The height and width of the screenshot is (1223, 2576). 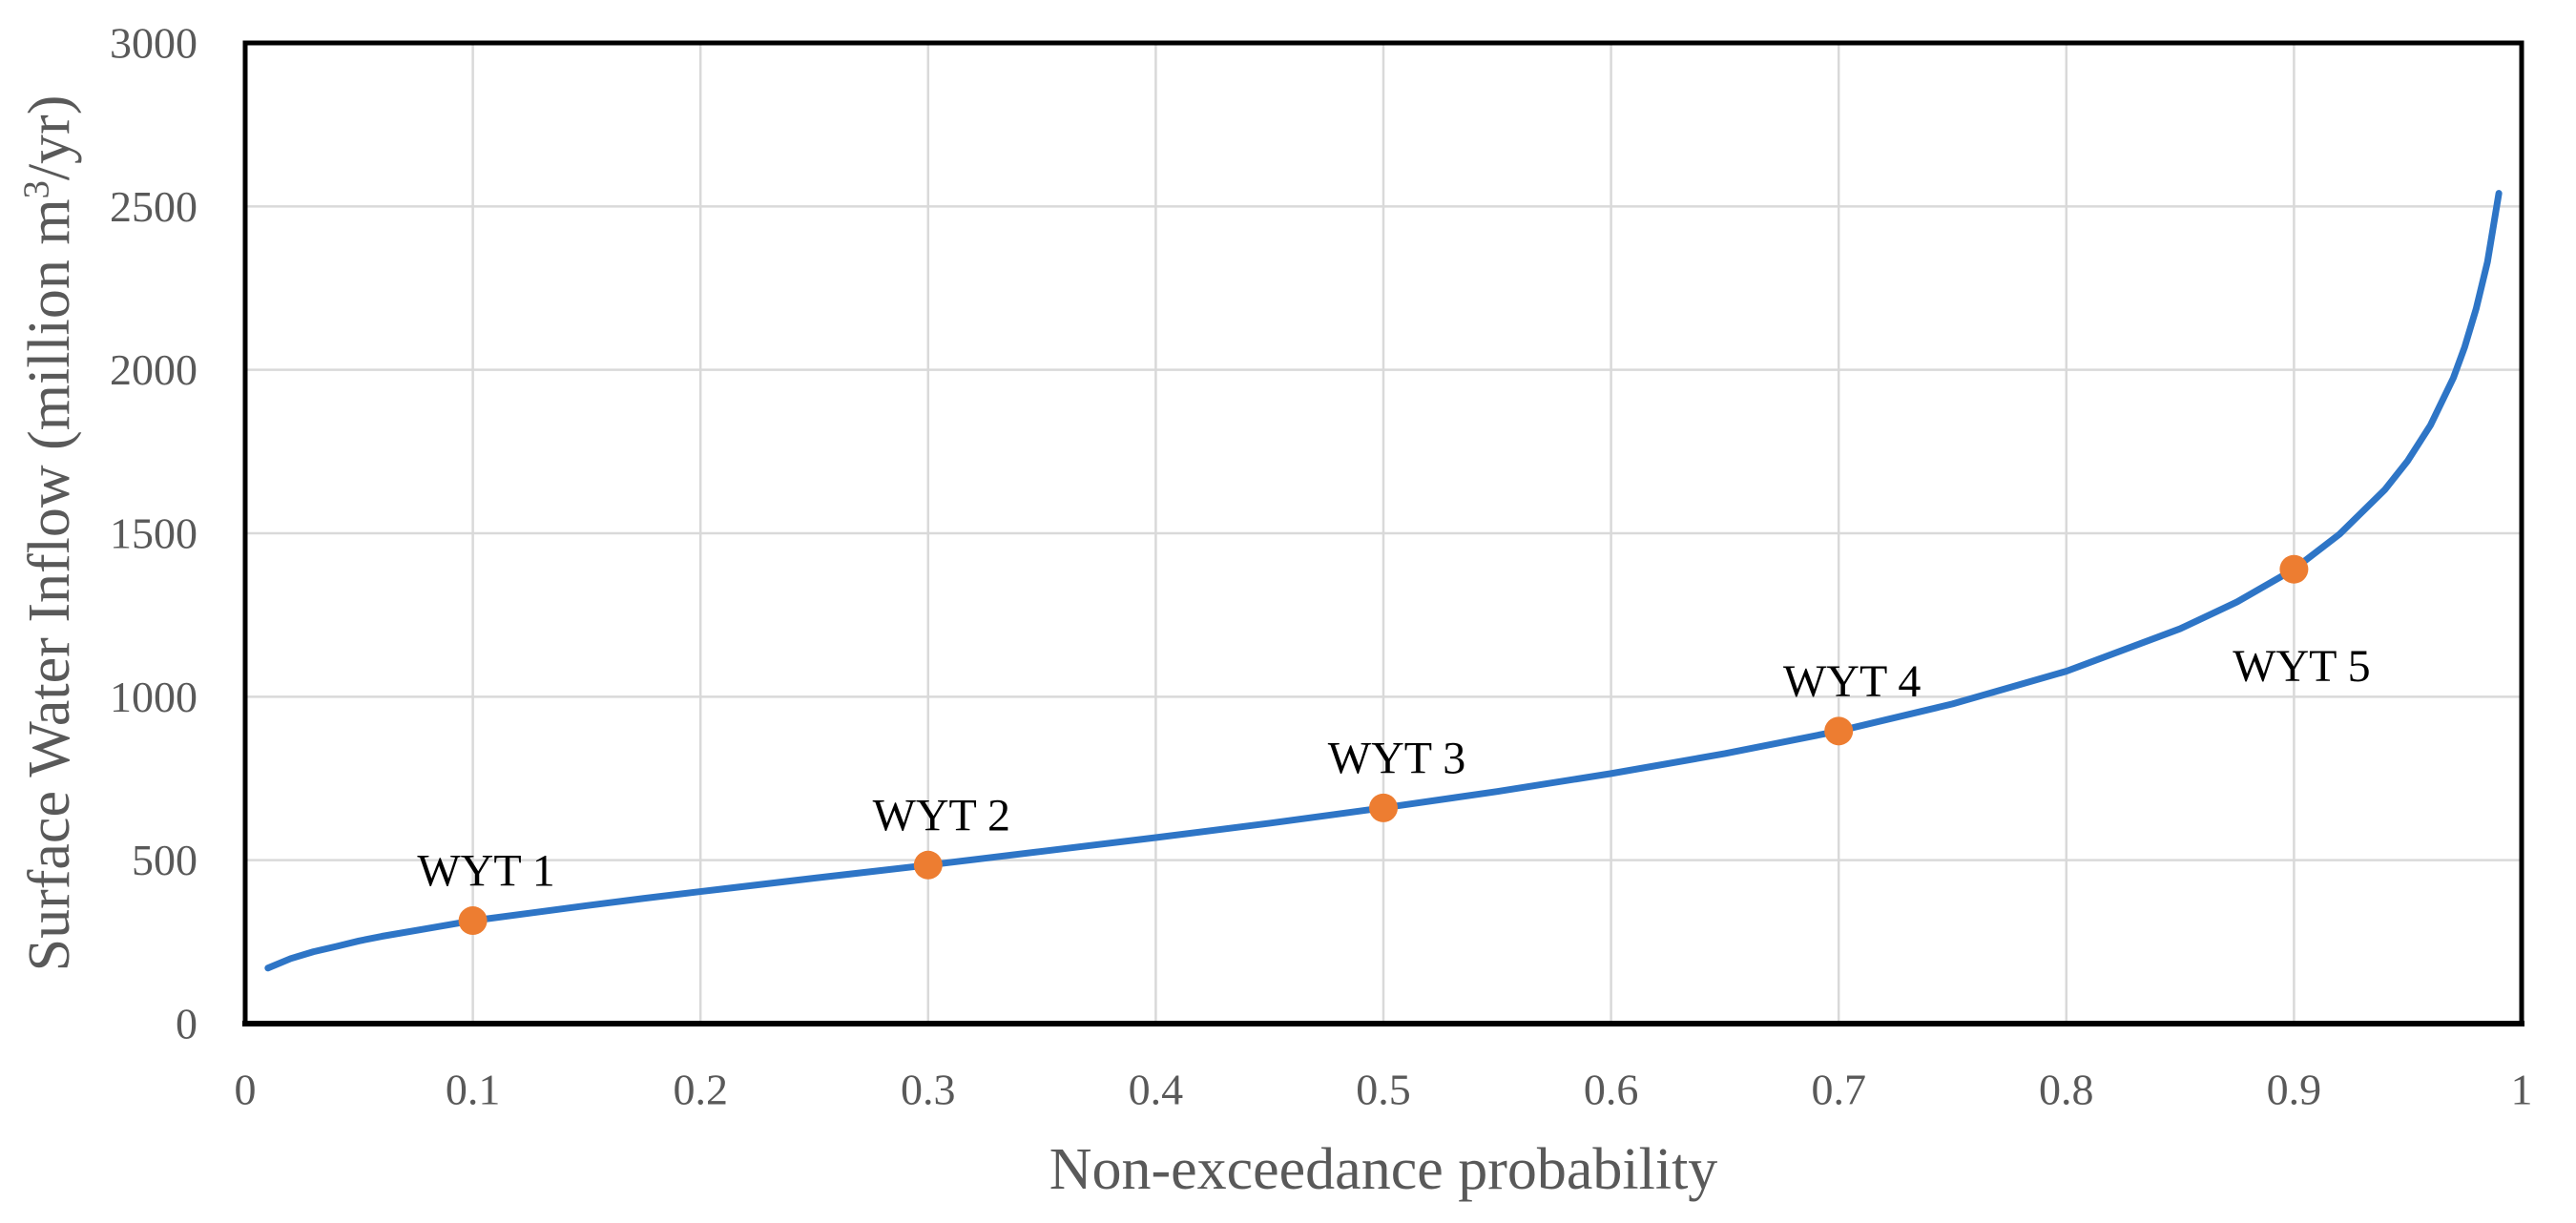 What do you see at coordinates (246, 1090) in the screenshot?
I see `x-tick-label-0: 0` at bounding box center [246, 1090].